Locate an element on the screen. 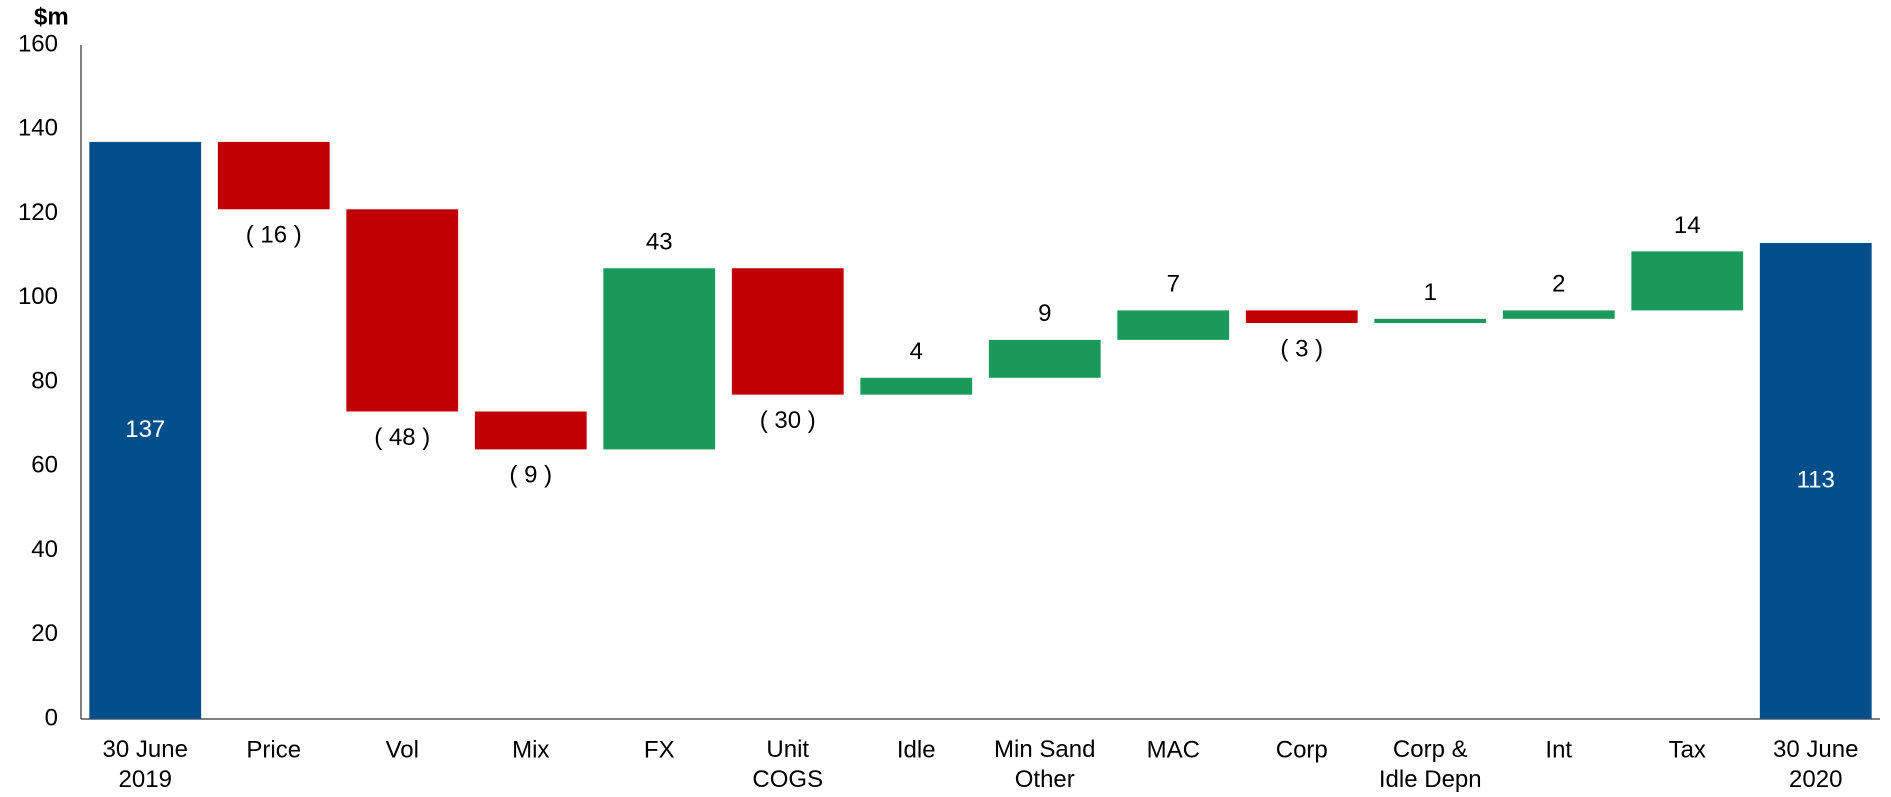  x-tick-label: Unit COGS is located at coordinates (787, 764).